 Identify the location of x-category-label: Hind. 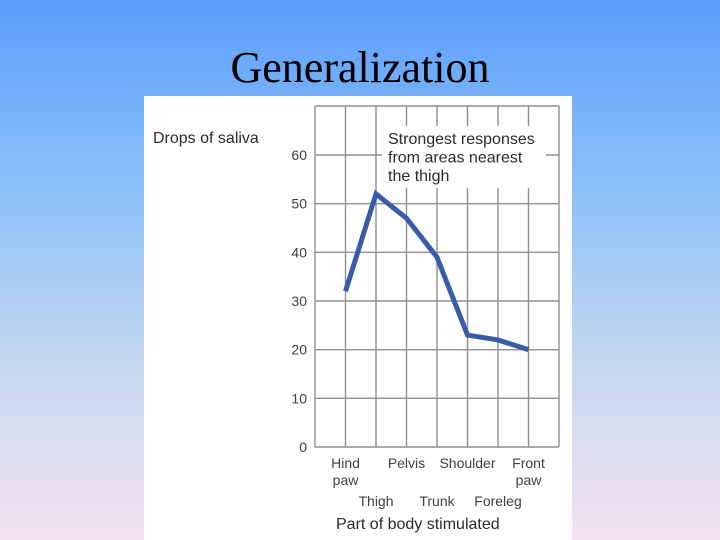
(345, 463).